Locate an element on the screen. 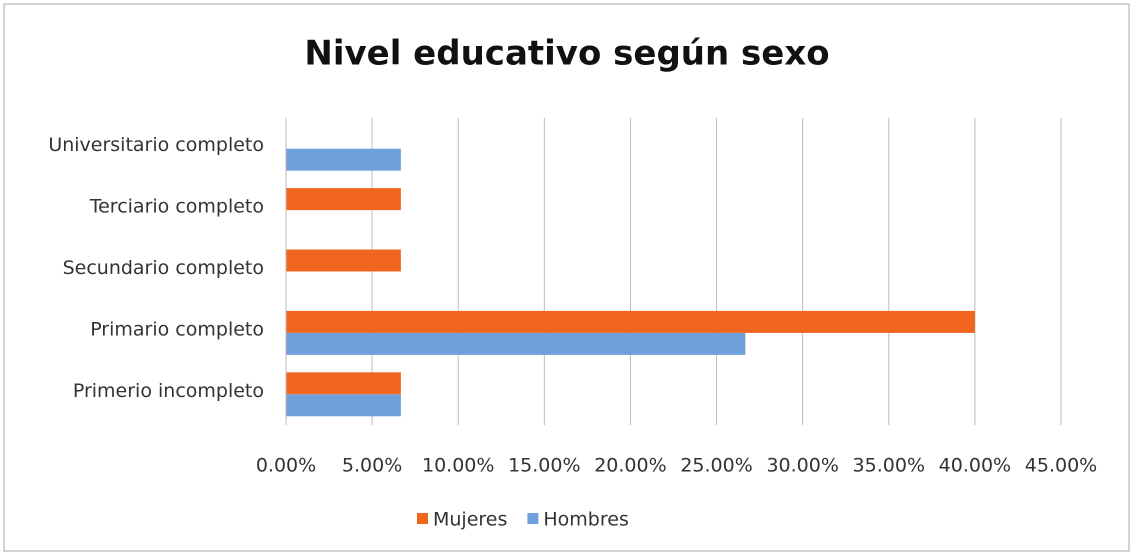  y-tick-label: Terciario completo is located at coordinates (176, 207).